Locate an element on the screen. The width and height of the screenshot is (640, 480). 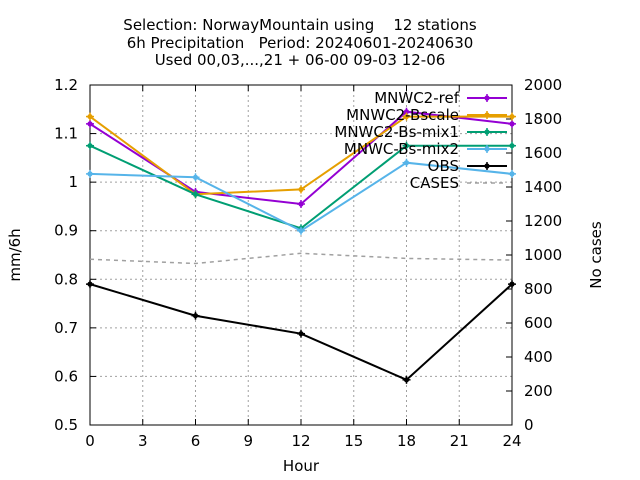
x-tick-label: 24 is located at coordinates (511, 441).